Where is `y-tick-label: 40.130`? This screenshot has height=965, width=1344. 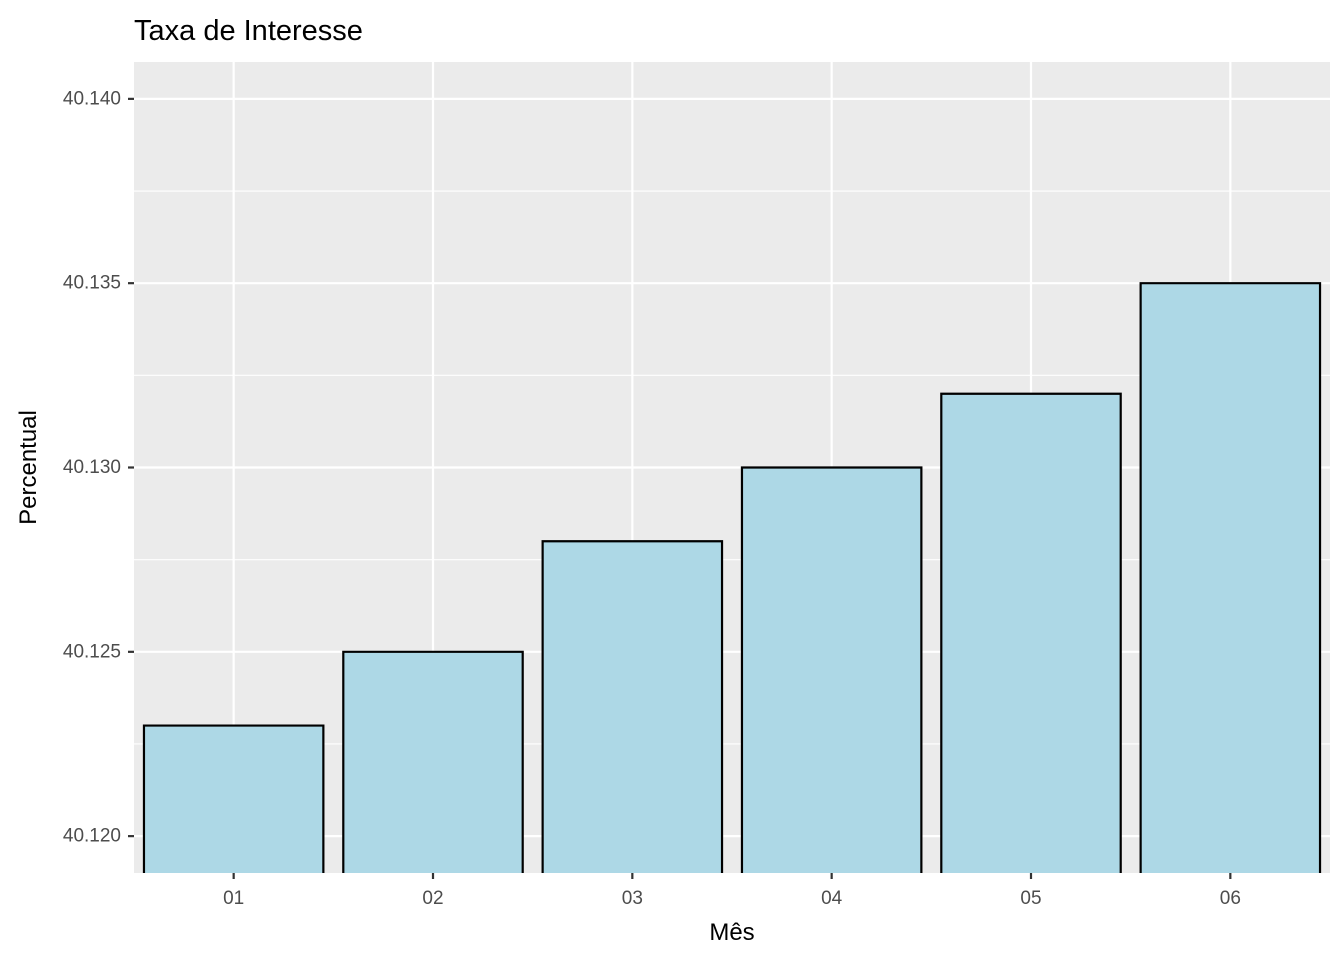 y-tick-label: 40.130 is located at coordinates (92, 467).